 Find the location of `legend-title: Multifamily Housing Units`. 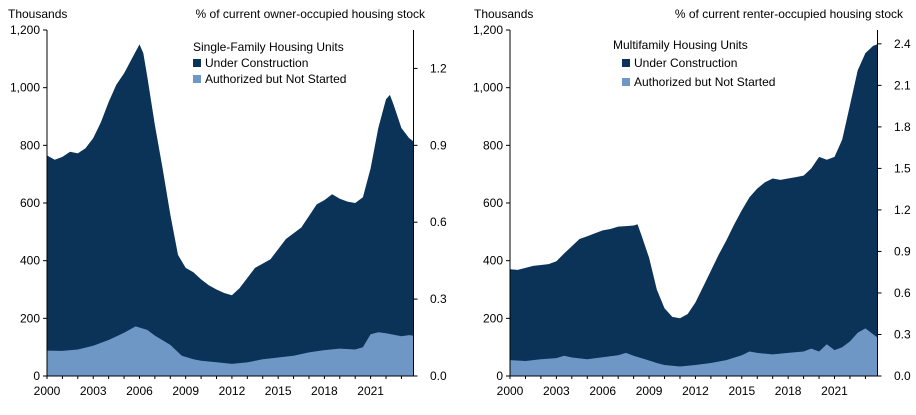

legend-title: Multifamily Housing Units is located at coordinates (680, 45).